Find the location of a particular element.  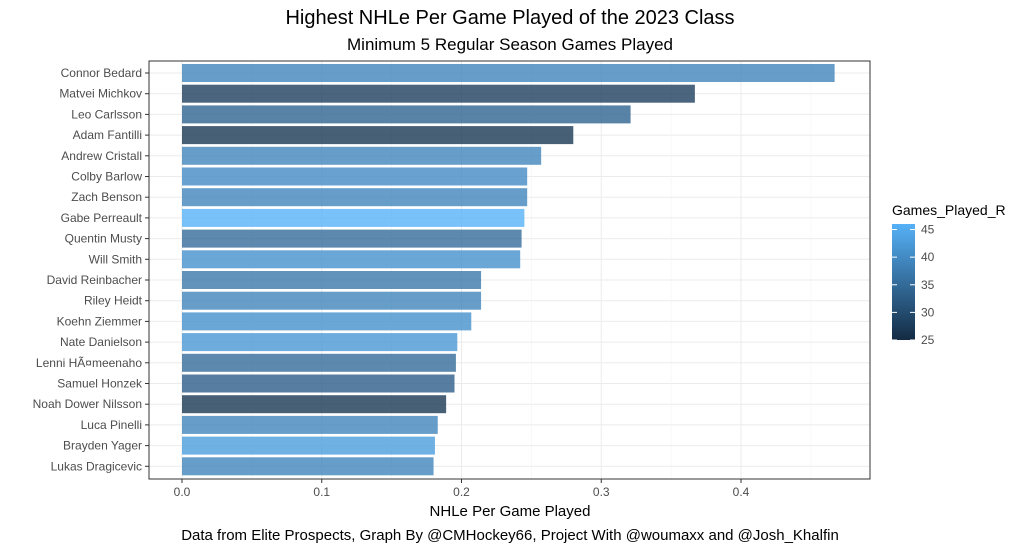

y-tick-label: Zach Benson is located at coordinates (106, 197).